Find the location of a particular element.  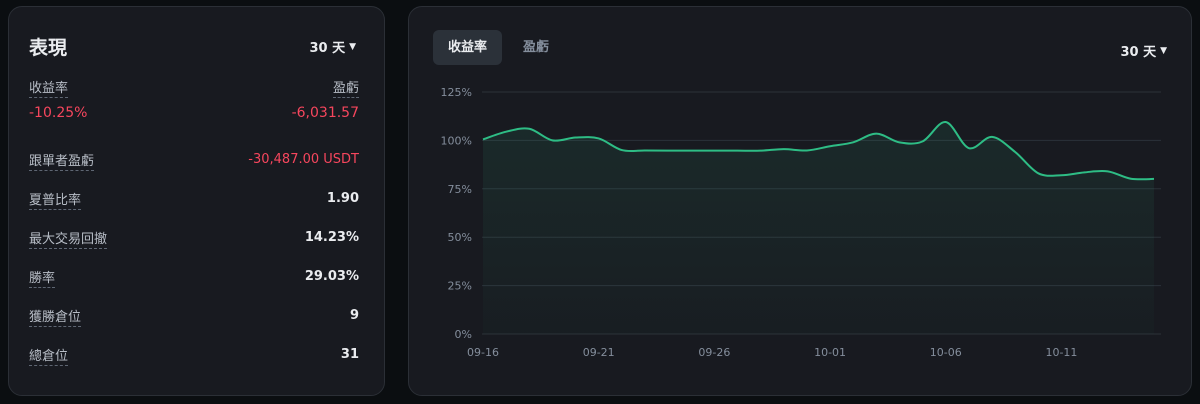

y-tick-label: 50% is located at coordinates (460, 237).